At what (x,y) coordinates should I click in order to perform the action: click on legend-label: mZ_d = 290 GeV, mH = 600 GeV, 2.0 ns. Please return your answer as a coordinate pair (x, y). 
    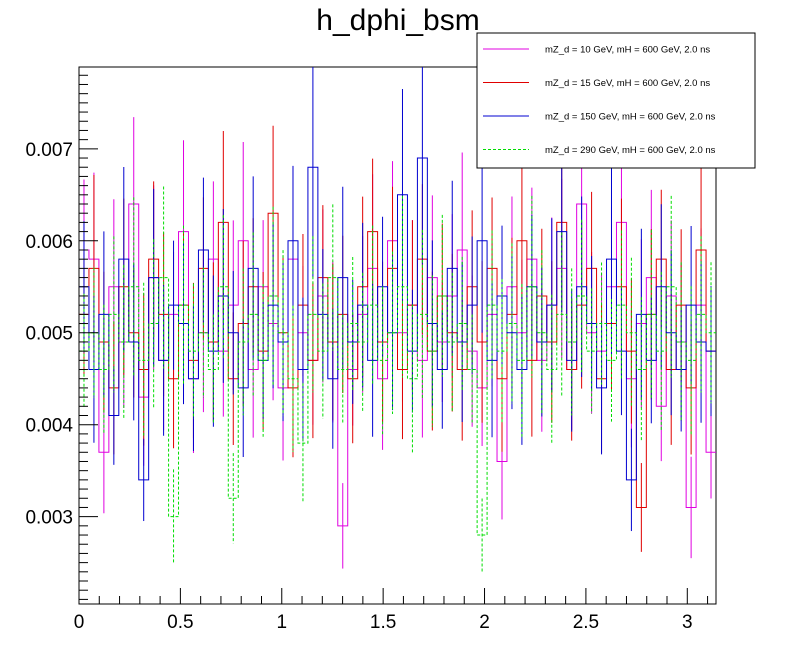
    Looking at the image, I should click on (630, 150).